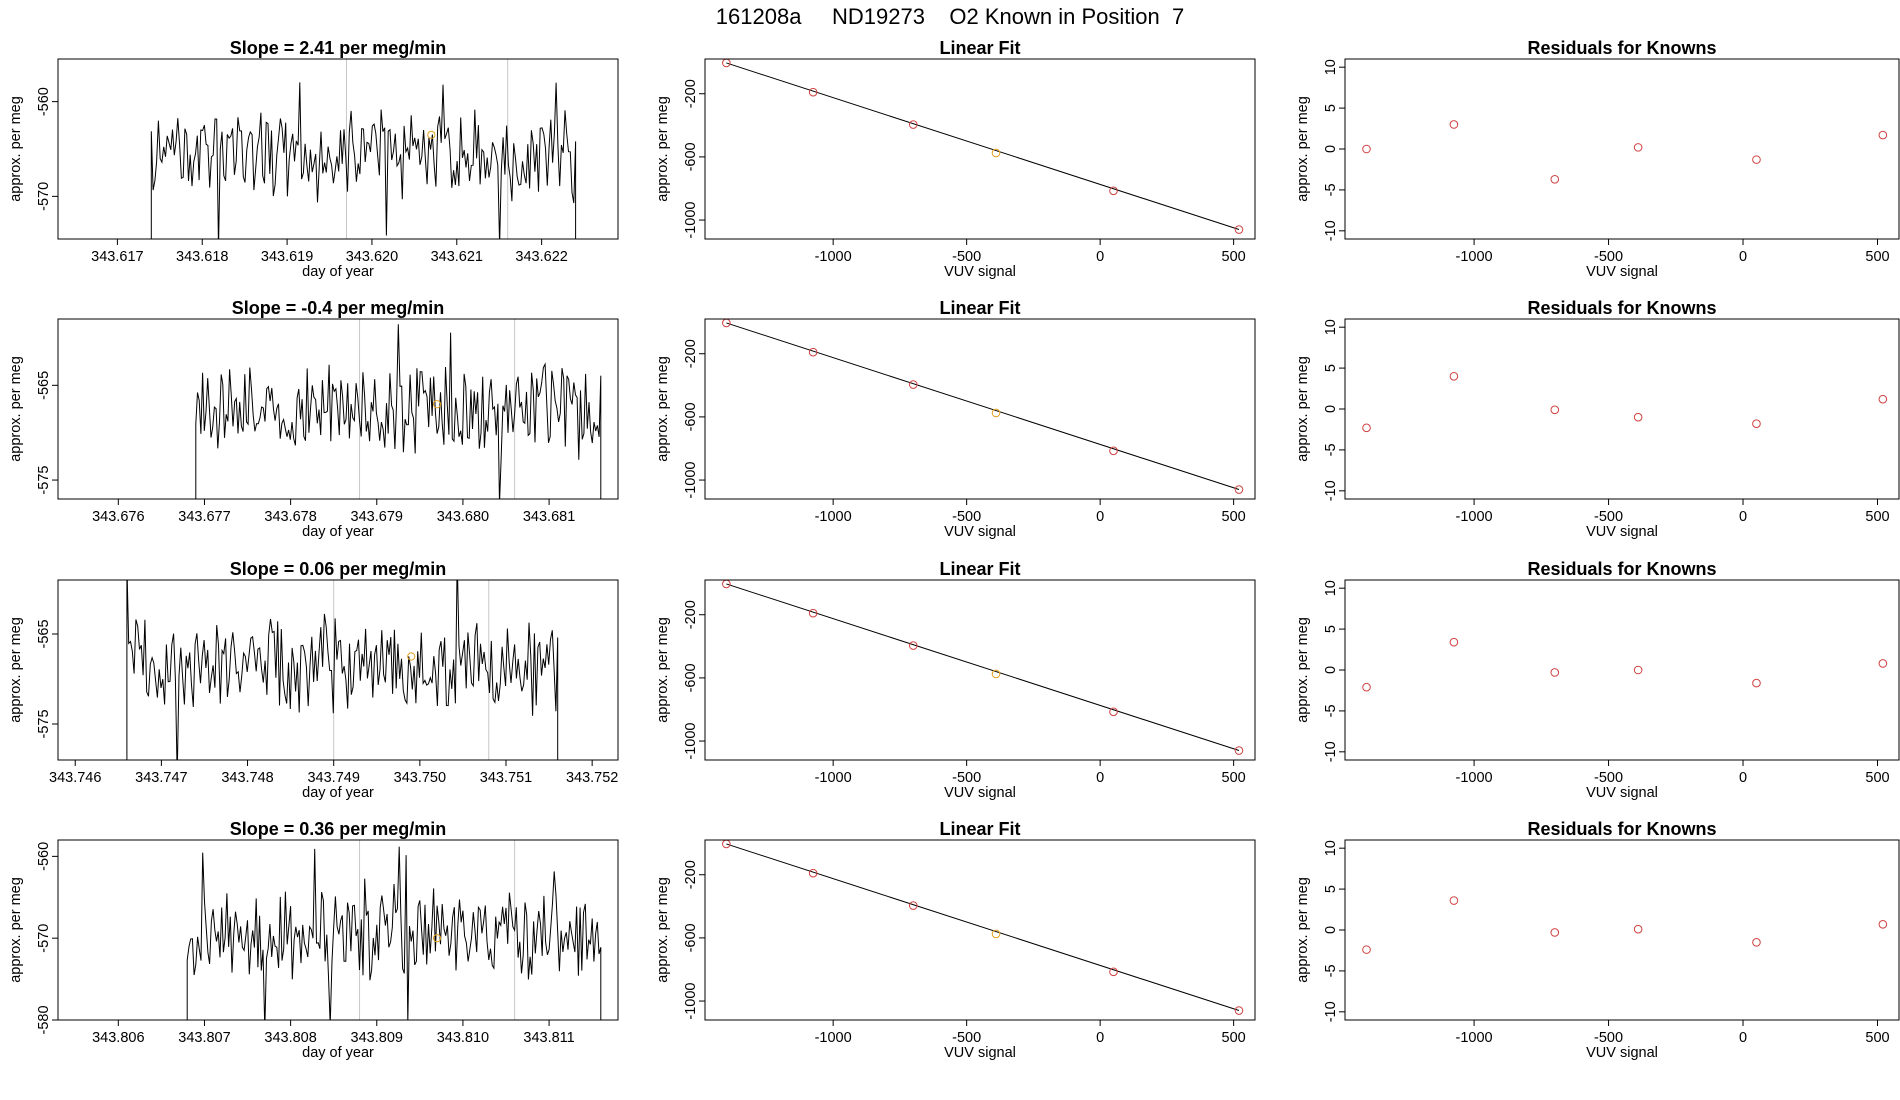 The image size is (1900, 1100). What do you see at coordinates (592, 778) in the screenshot?
I see `x-tick-label: 343.752` at bounding box center [592, 778].